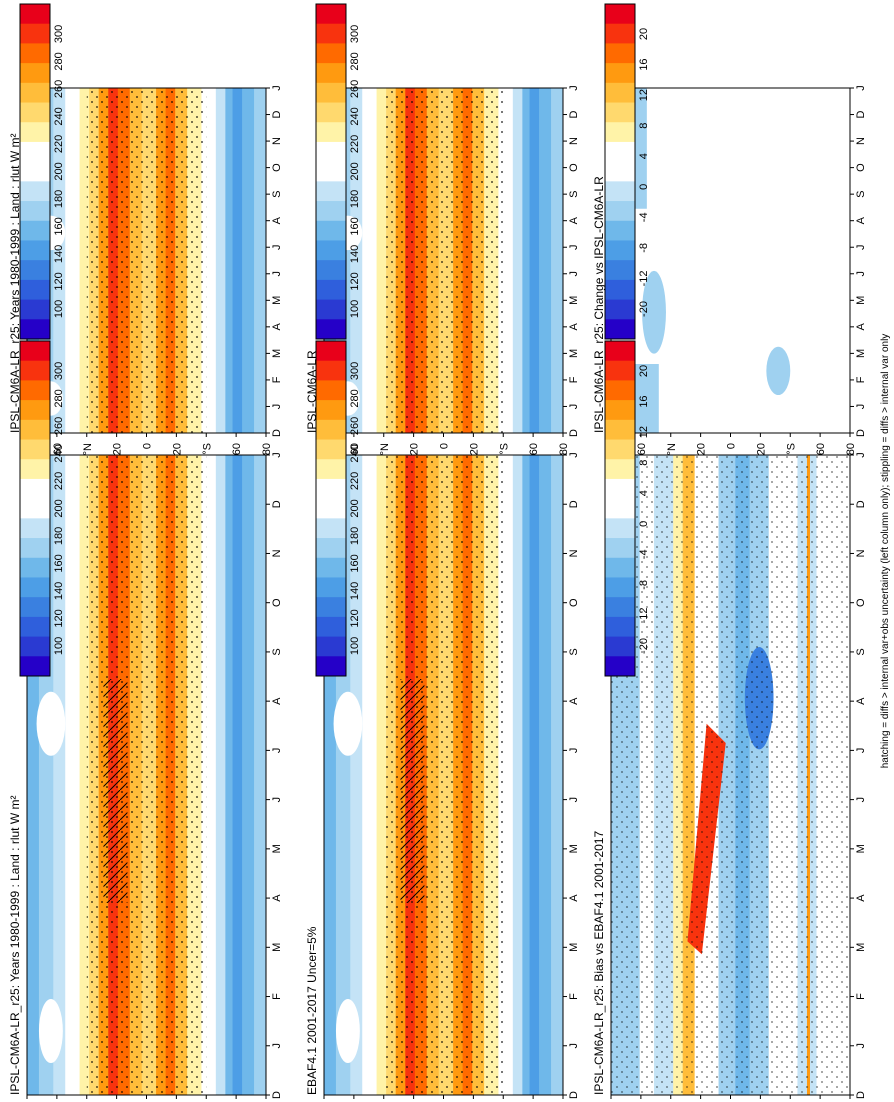 The height and width of the screenshot is (1102, 894). What do you see at coordinates (355, 61) in the screenshot?
I see `colorbar-label: 280` at bounding box center [355, 61].